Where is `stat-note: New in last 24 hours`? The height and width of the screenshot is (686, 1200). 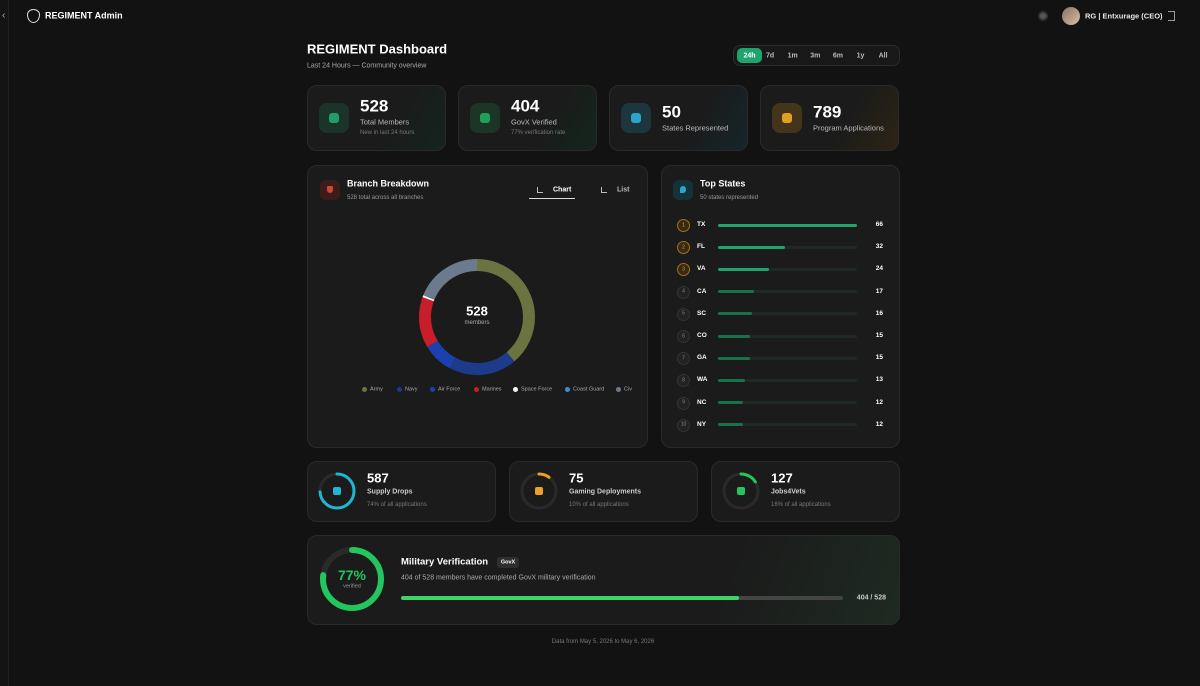
stat-note: New in last 24 hours is located at coordinates (387, 133).